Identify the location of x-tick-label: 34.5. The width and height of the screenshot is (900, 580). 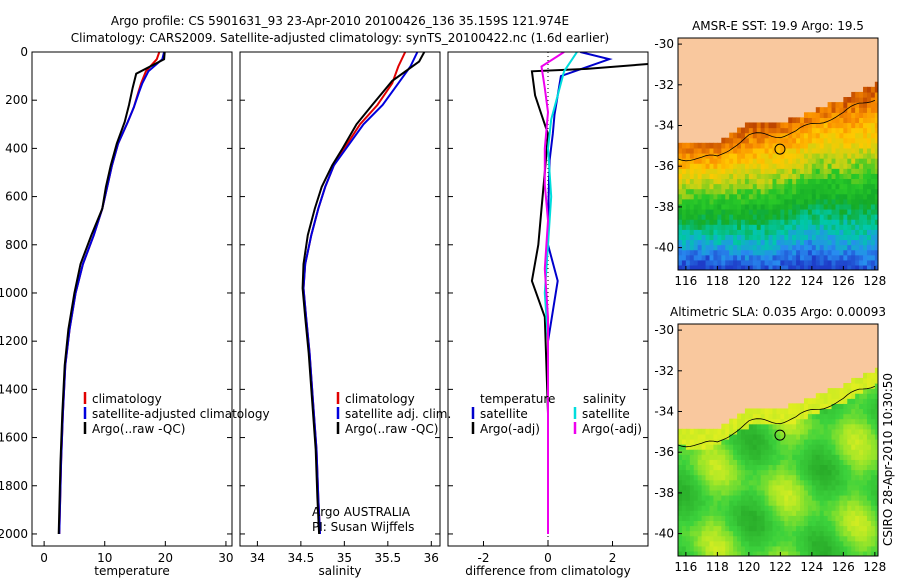
(301, 558).